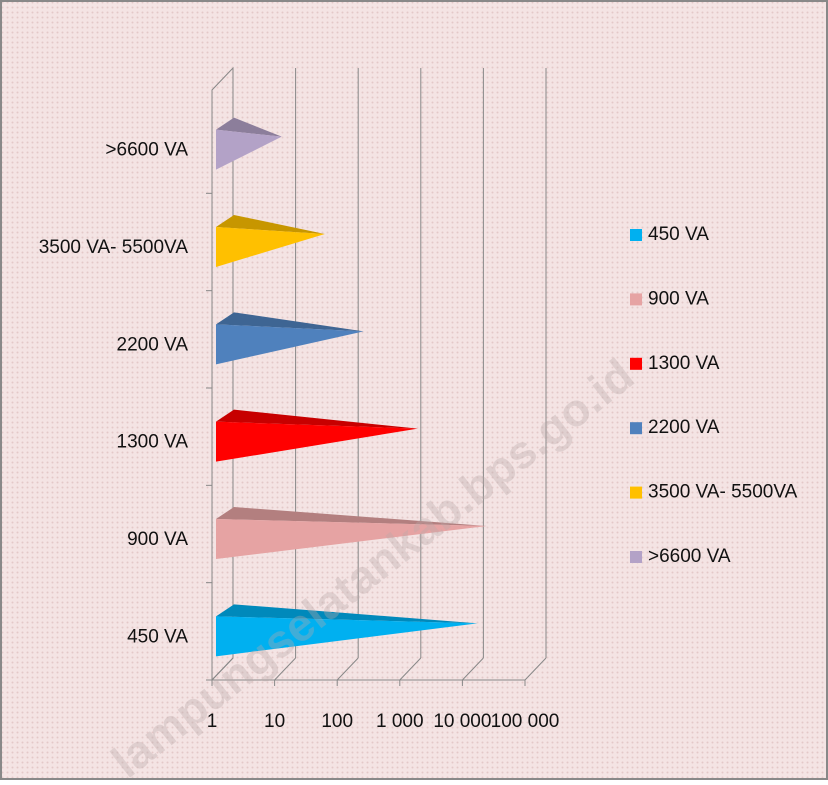 This screenshot has height=785, width=828. What do you see at coordinates (212, 721) in the screenshot?
I see `x-tick-label: 1` at bounding box center [212, 721].